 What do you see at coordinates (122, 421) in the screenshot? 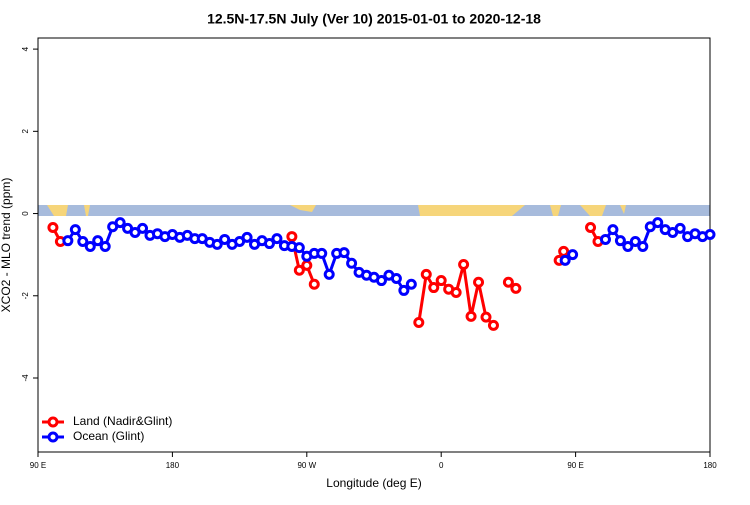
I see `legend-label: Land (Nadir&Glint)` at bounding box center [122, 421].